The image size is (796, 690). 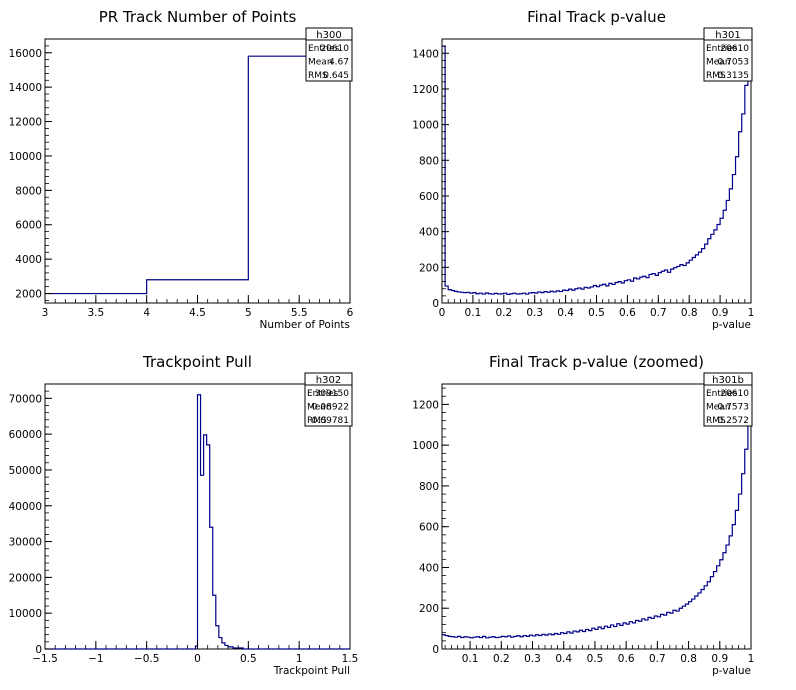 I want to click on x-tick-label: 1.5, so click(x=350, y=659).